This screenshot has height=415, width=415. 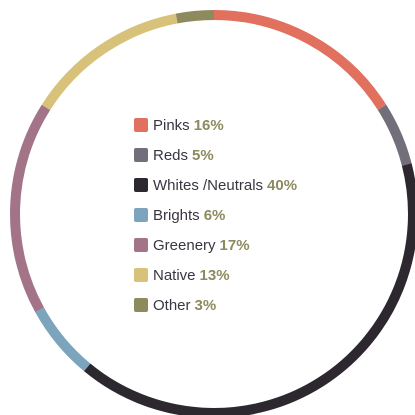 I want to click on legend-value-whites-neutrals: 40%, so click(x=282, y=185).